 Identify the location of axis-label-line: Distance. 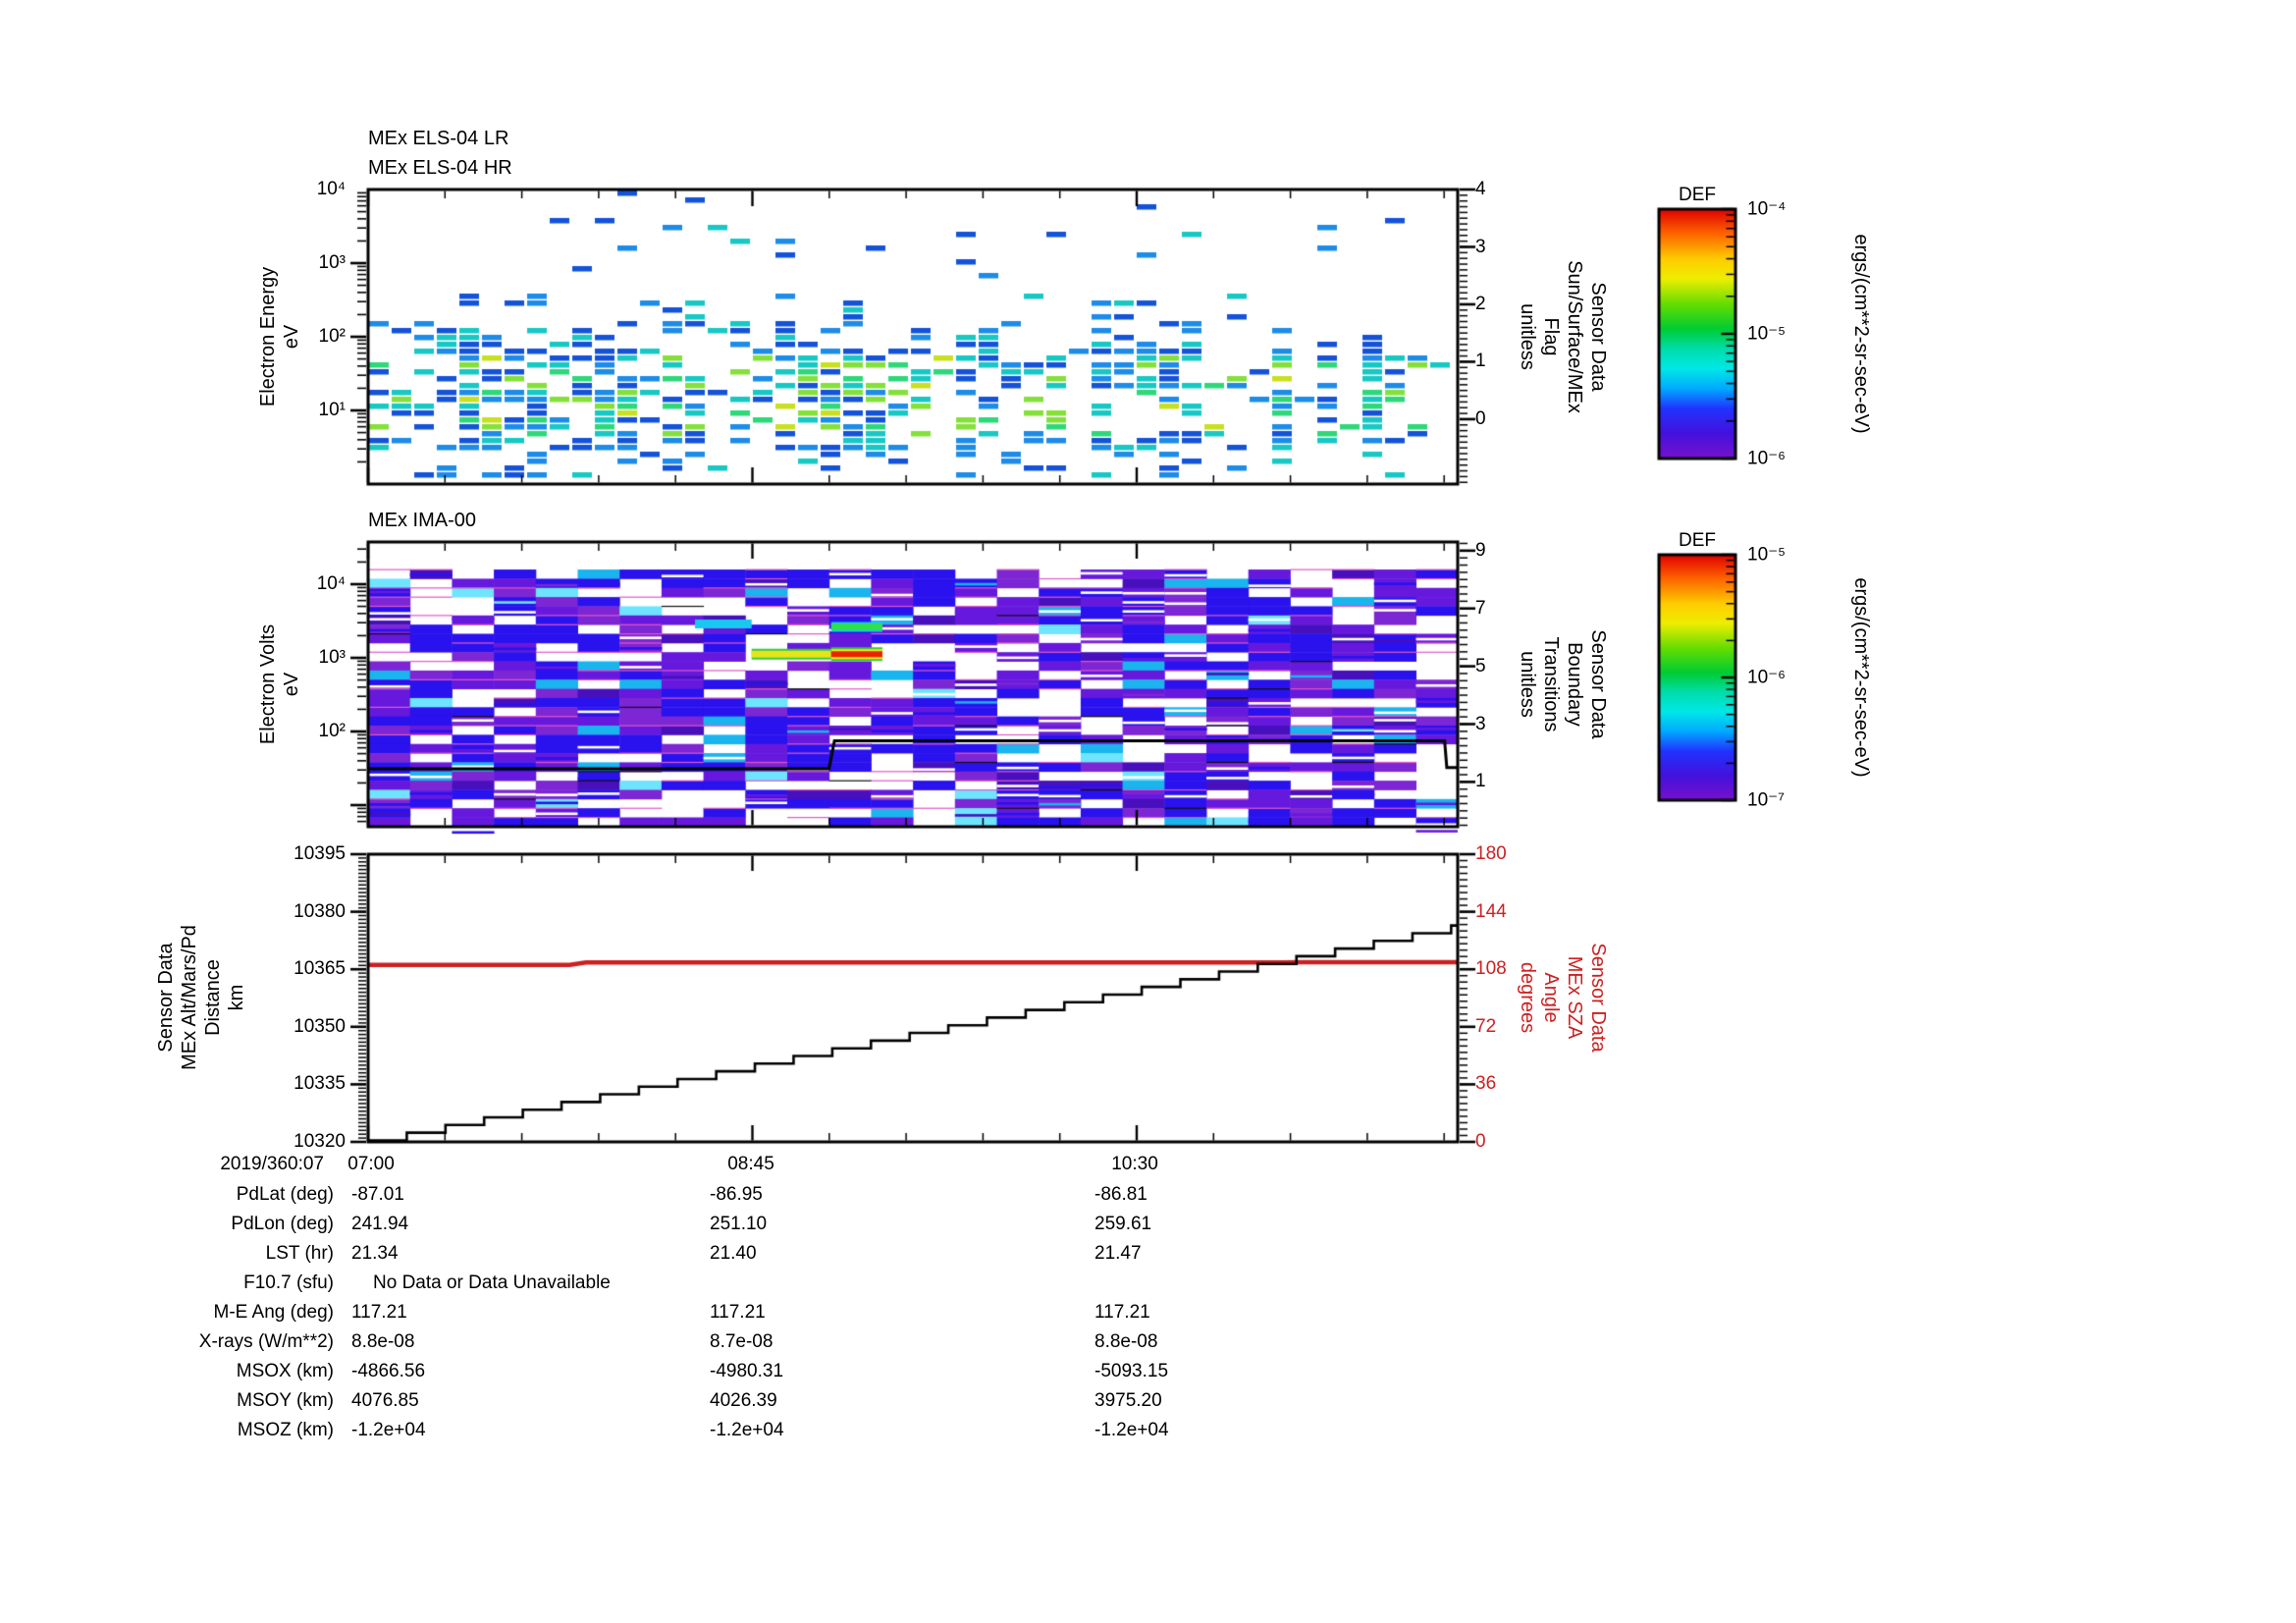
(213, 997).